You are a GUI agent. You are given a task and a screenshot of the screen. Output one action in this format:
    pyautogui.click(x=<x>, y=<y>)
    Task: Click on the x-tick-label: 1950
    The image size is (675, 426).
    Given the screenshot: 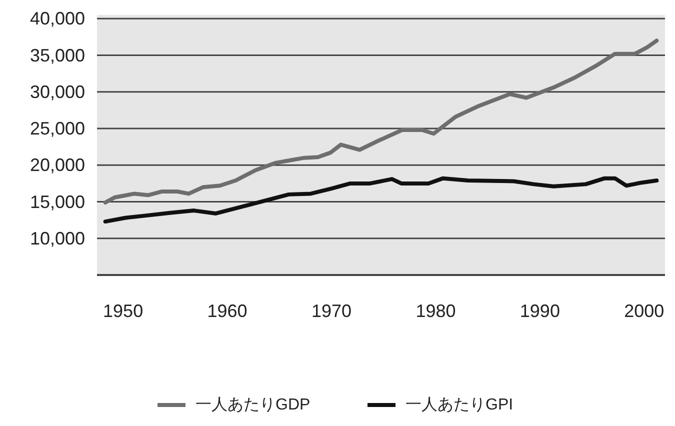 What is the action you would take?
    pyautogui.click(x=123, y=311)
    